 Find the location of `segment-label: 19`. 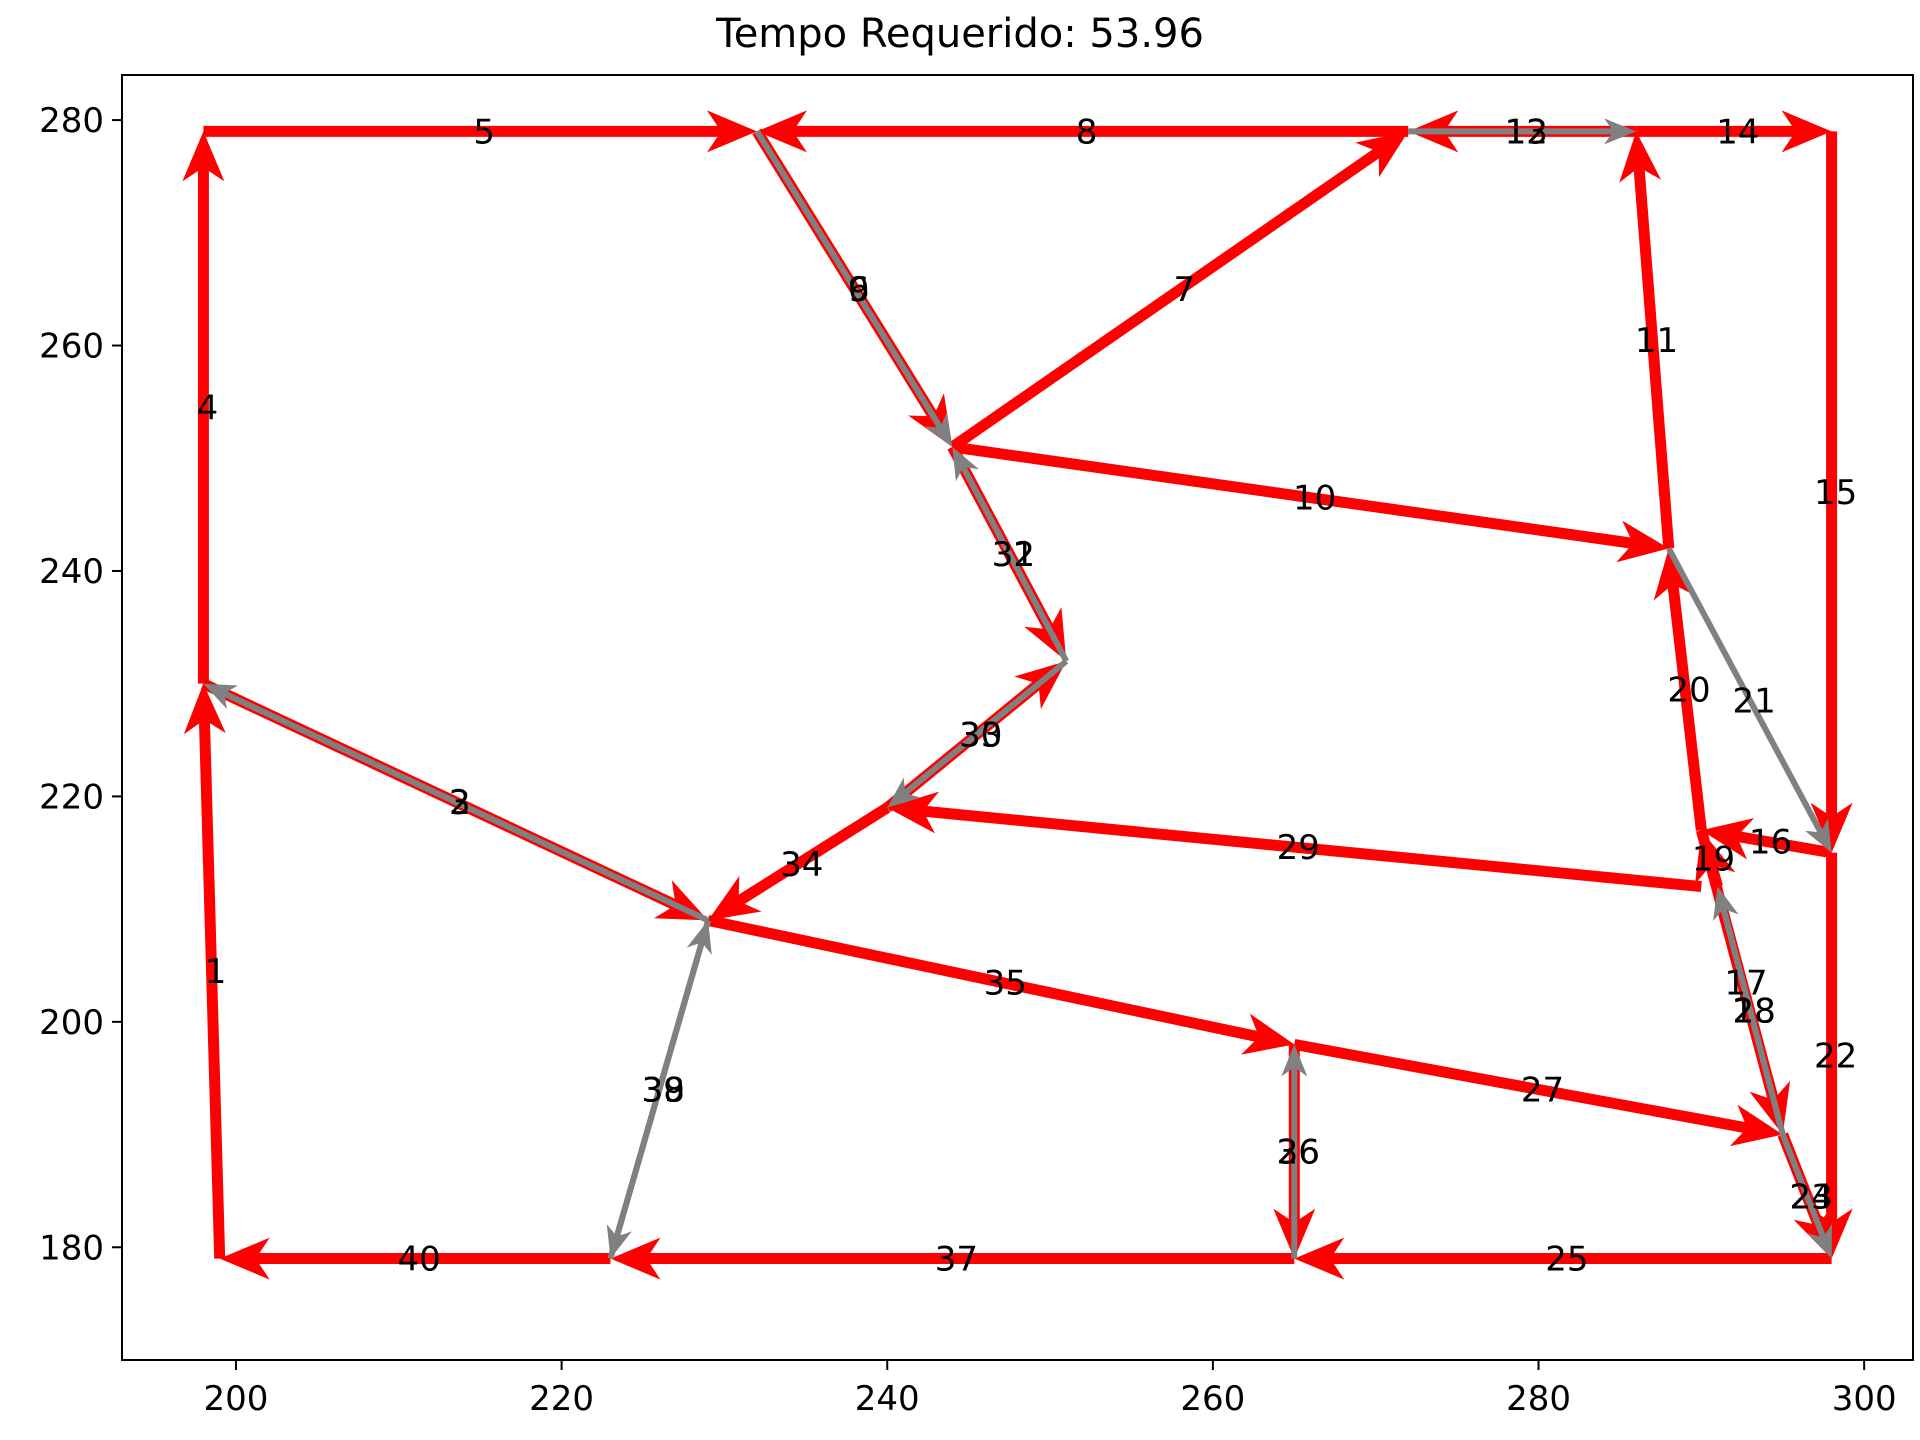

segment-label: 19 is located at coordinates (1713, 859).